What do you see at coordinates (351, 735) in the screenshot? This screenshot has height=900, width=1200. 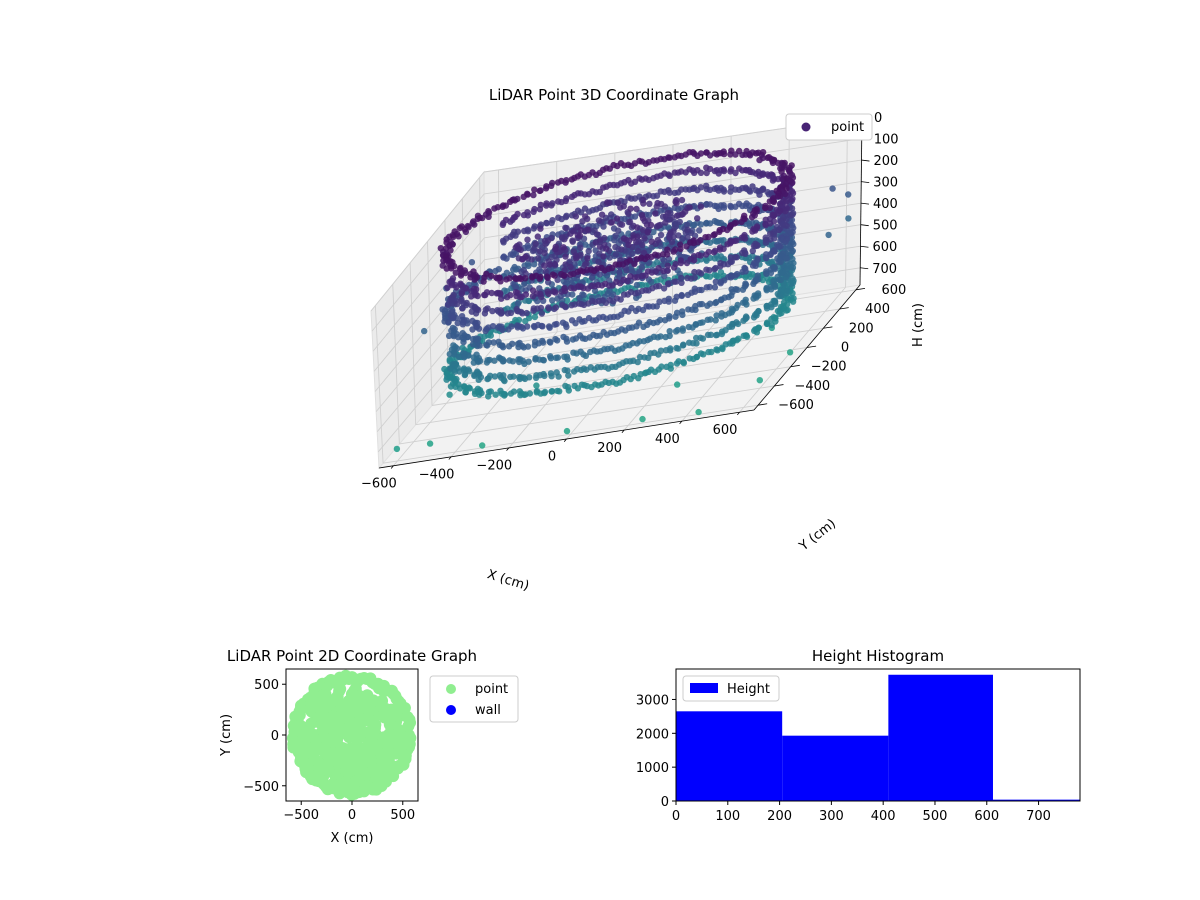 I see `chart-2d-points` at bounding box center [351, 735].